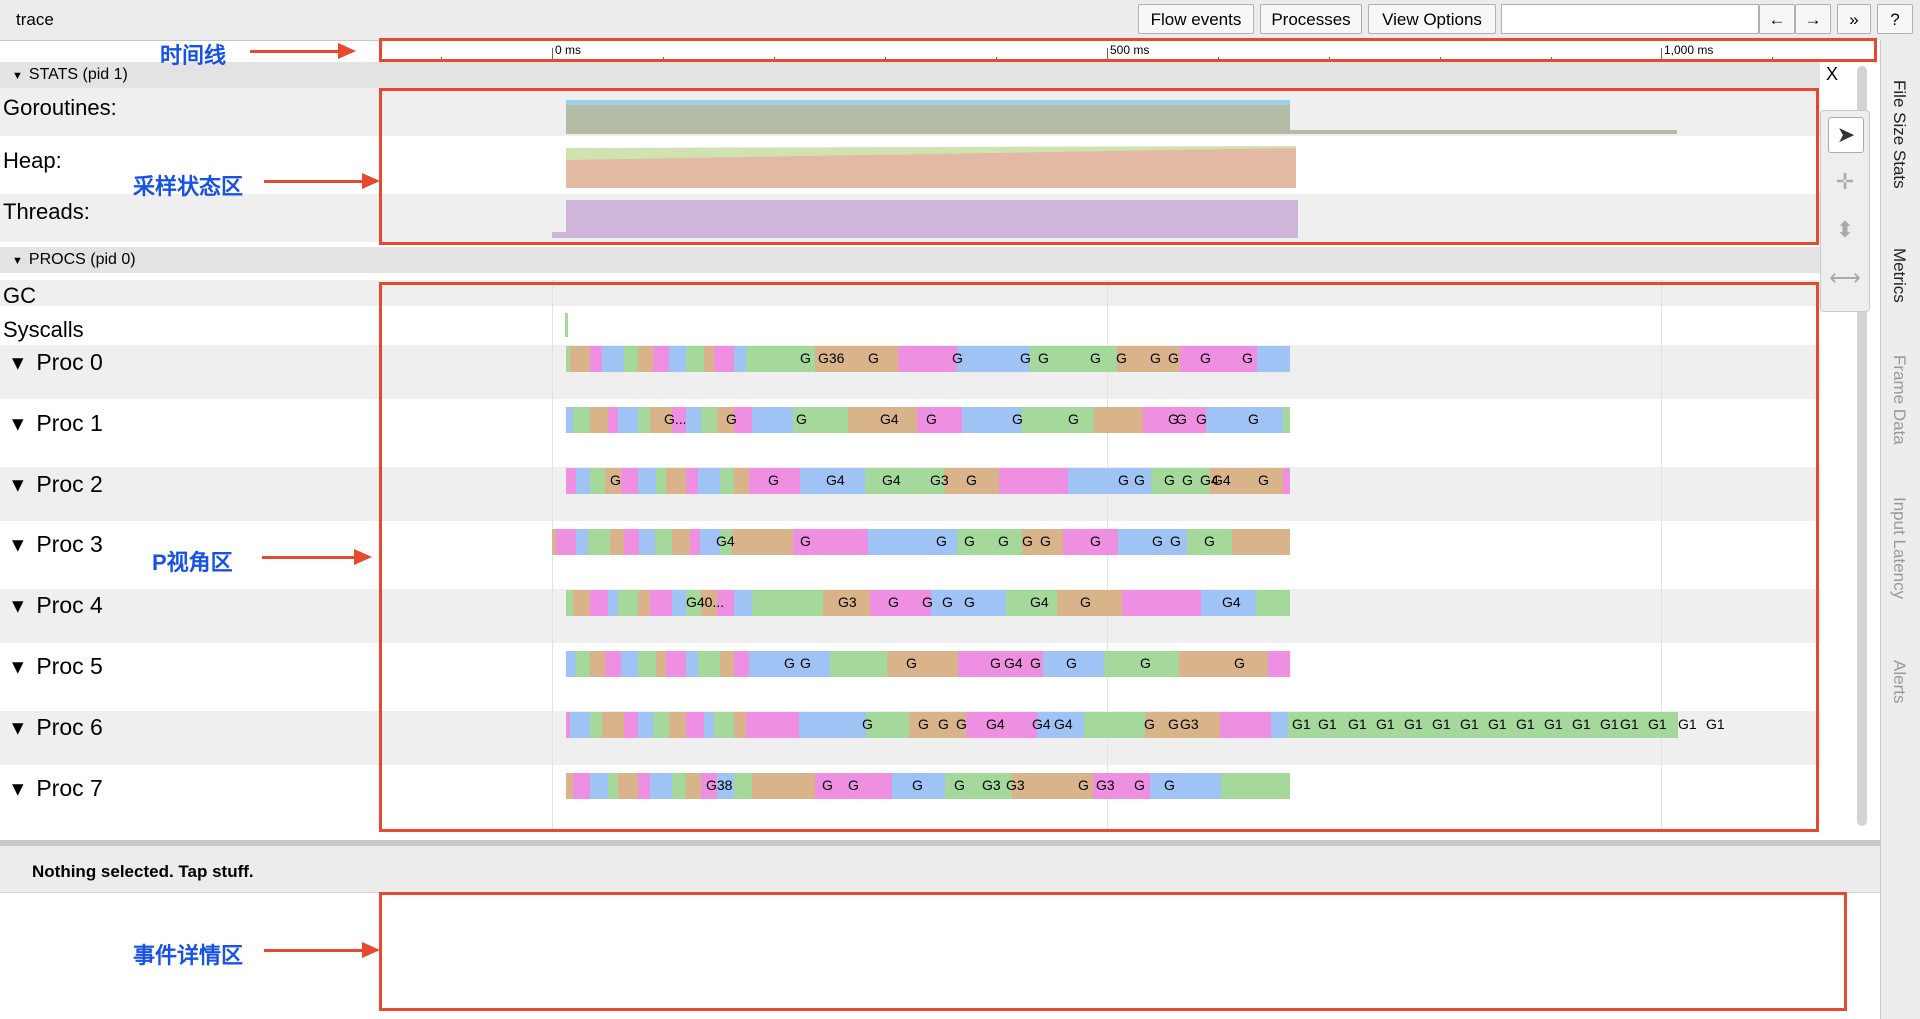  I want to click on zoom-icon: ⬍, so click(1845, 229).